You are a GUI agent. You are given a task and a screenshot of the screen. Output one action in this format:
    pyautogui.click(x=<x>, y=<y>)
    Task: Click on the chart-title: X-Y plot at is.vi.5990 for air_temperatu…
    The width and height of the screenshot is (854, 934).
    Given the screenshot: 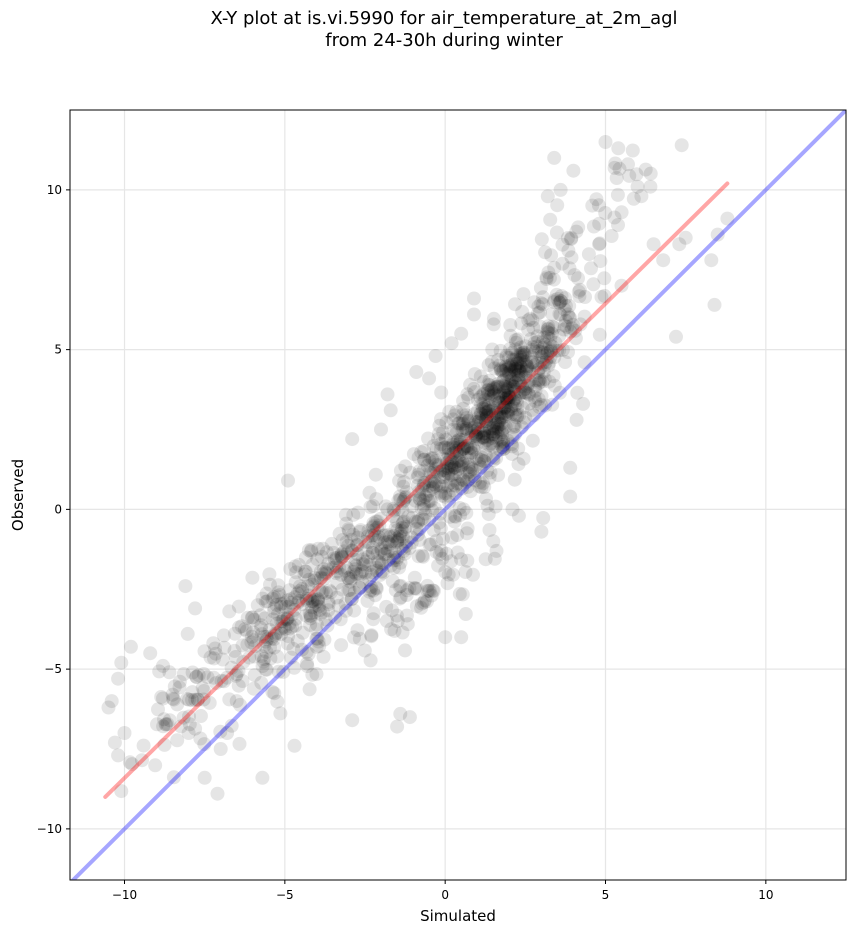 What is the action you would take?
    pyautogui.click(x=427, y=30)
    